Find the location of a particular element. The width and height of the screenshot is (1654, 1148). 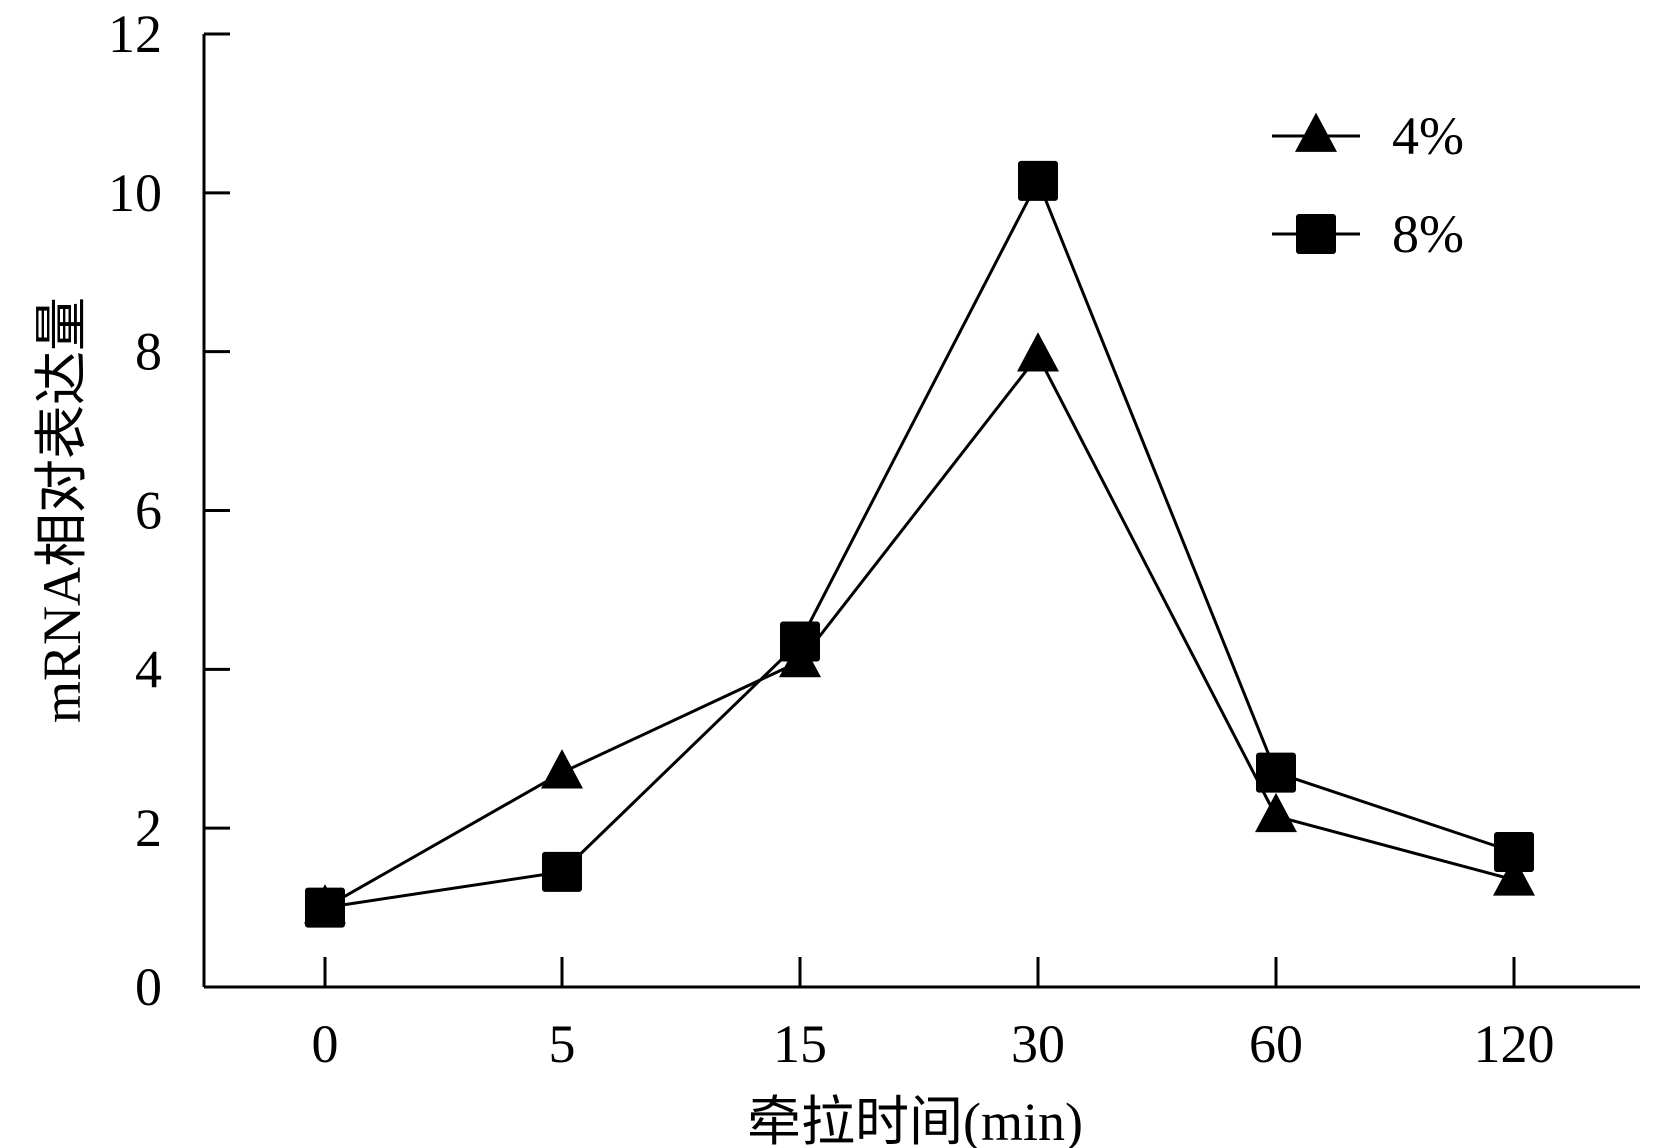

legend-label: 8% is located at coordinates (1428, 234).